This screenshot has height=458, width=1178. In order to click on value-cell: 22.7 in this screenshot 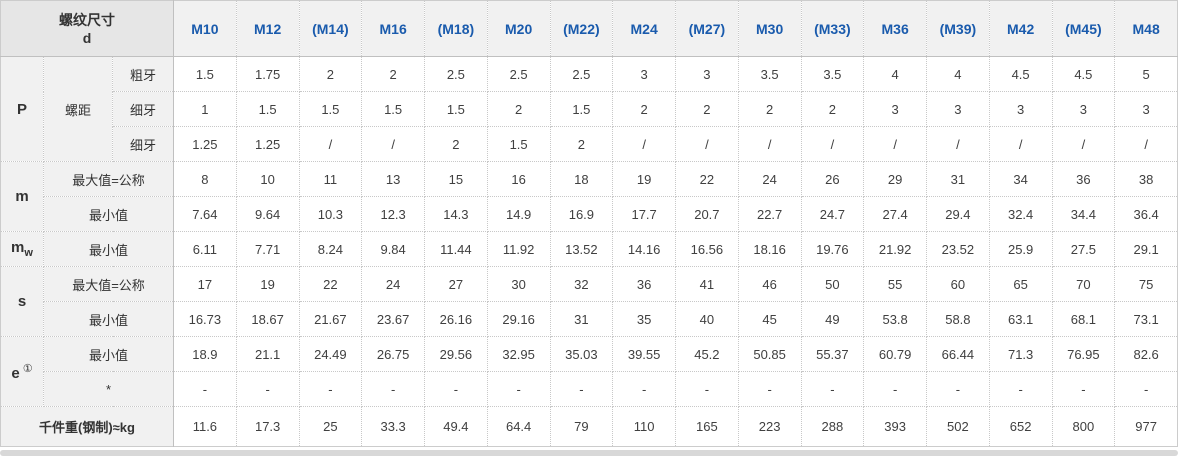, I will do `click(769, 214)`.